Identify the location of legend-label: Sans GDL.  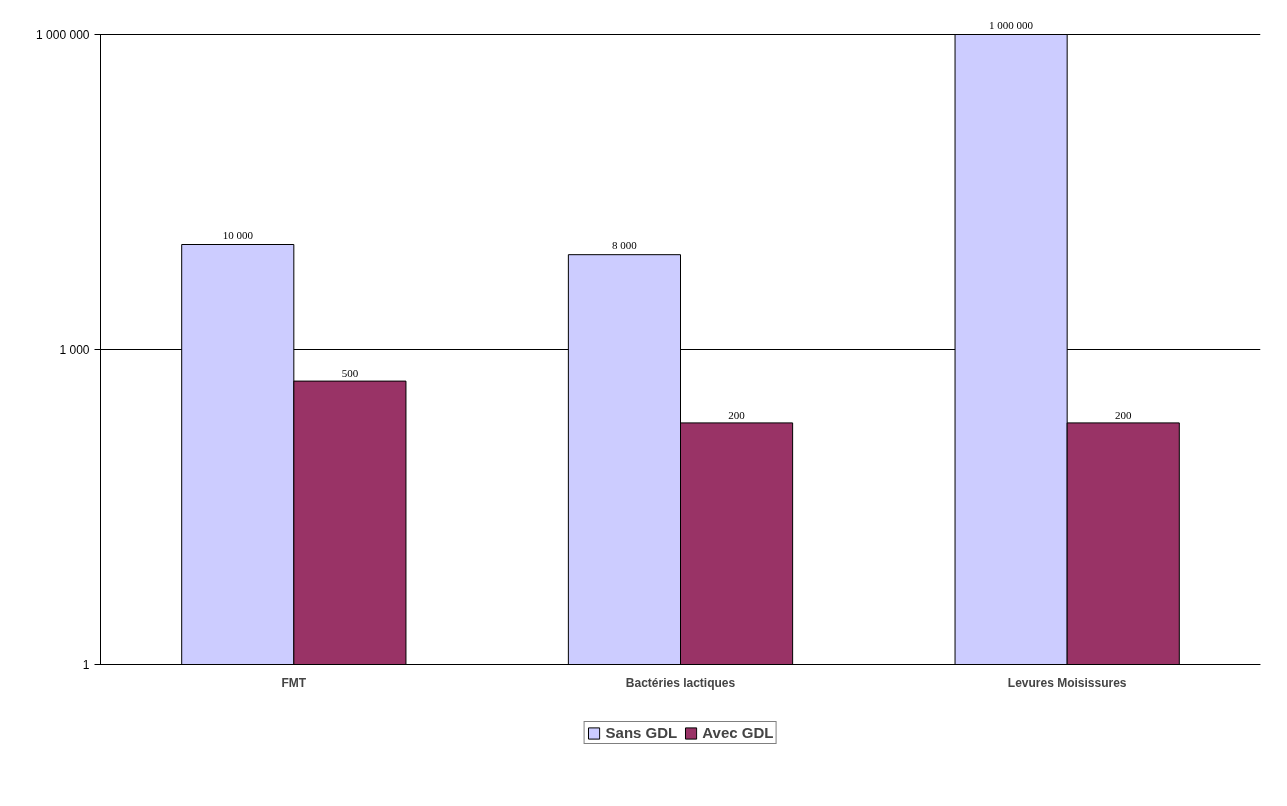
(641, 732).